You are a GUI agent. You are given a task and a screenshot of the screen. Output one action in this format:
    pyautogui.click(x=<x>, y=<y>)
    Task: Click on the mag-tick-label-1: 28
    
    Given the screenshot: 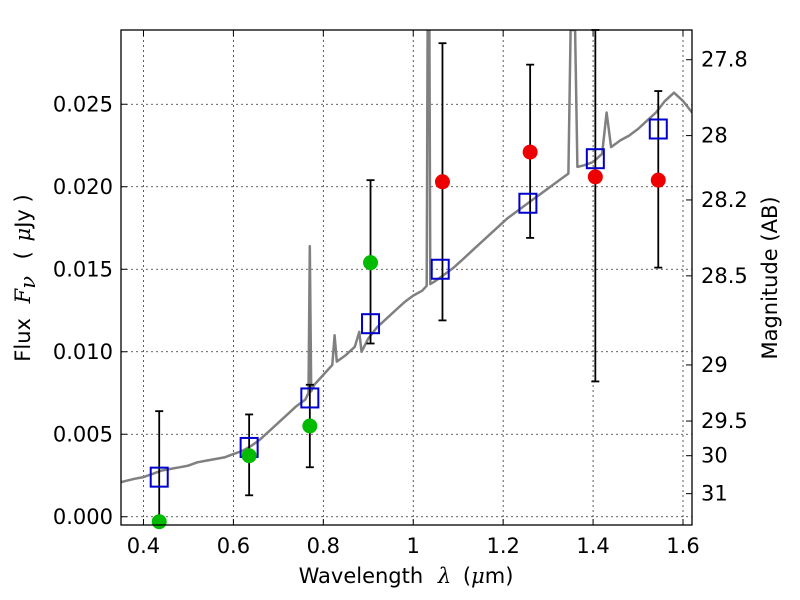 What is the action you would take?
    pyautogui.click(x=714, y=136)
    